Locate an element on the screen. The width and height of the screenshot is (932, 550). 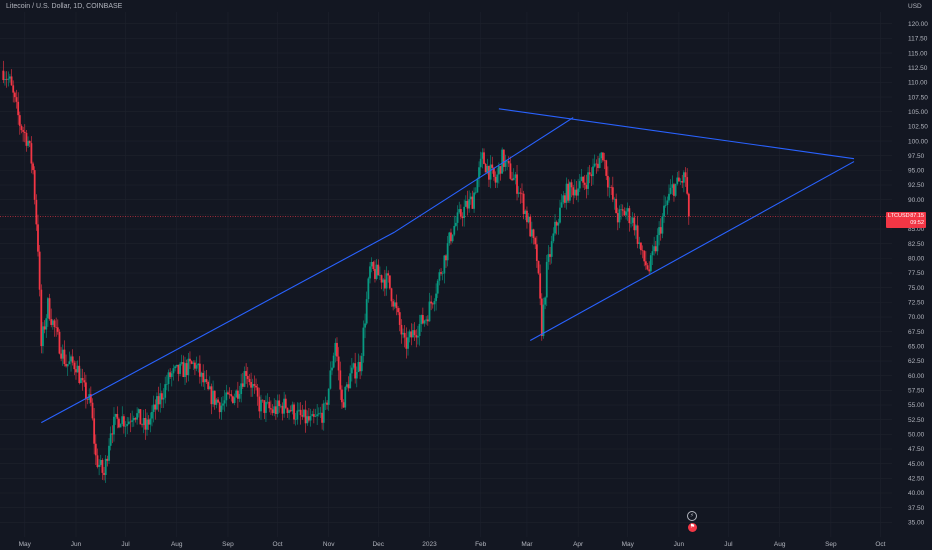
y-tick-label: 67.50 is located at coordinates (916, 332).